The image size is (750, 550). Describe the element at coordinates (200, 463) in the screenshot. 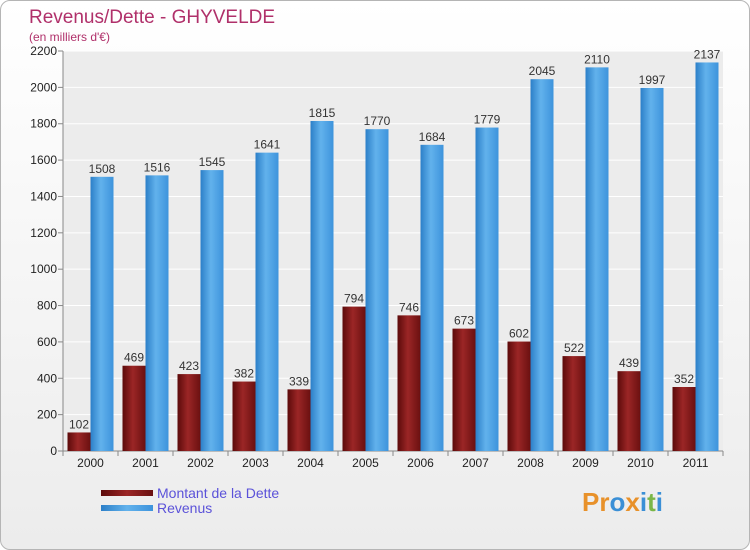

I see `x-tick-label: 2002` at that location.